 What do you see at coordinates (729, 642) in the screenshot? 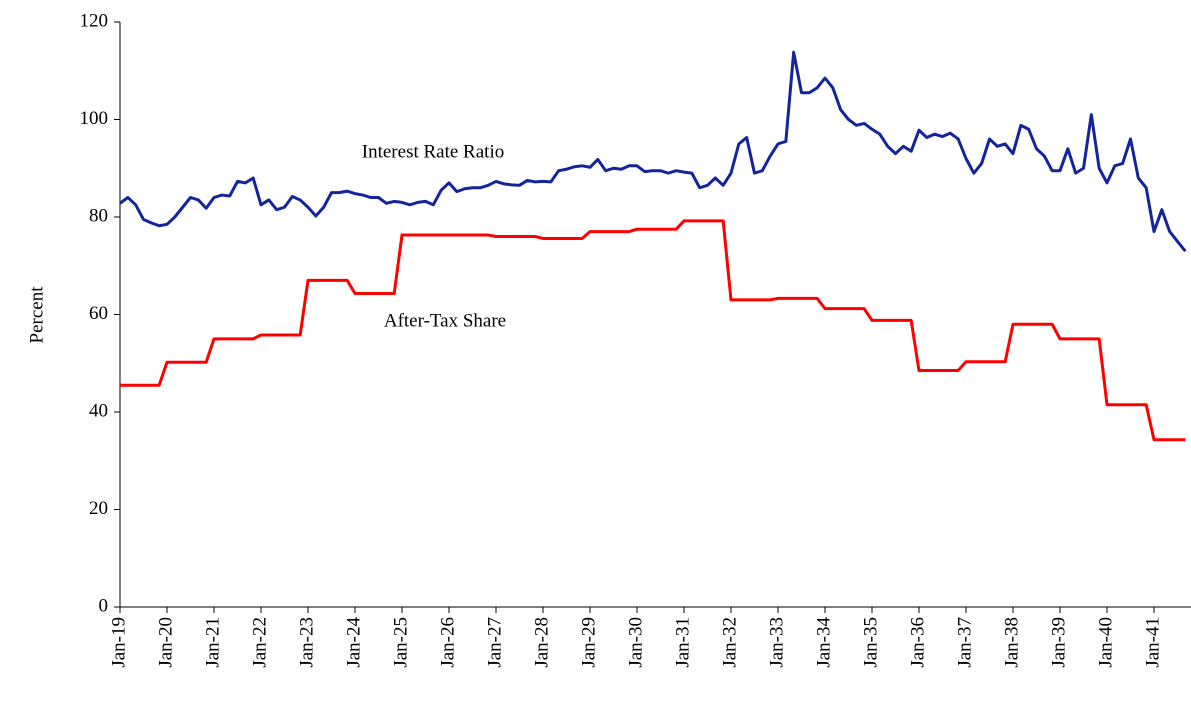
I see `x-tick-label: Jan-32` at bounding box center [729, 642].